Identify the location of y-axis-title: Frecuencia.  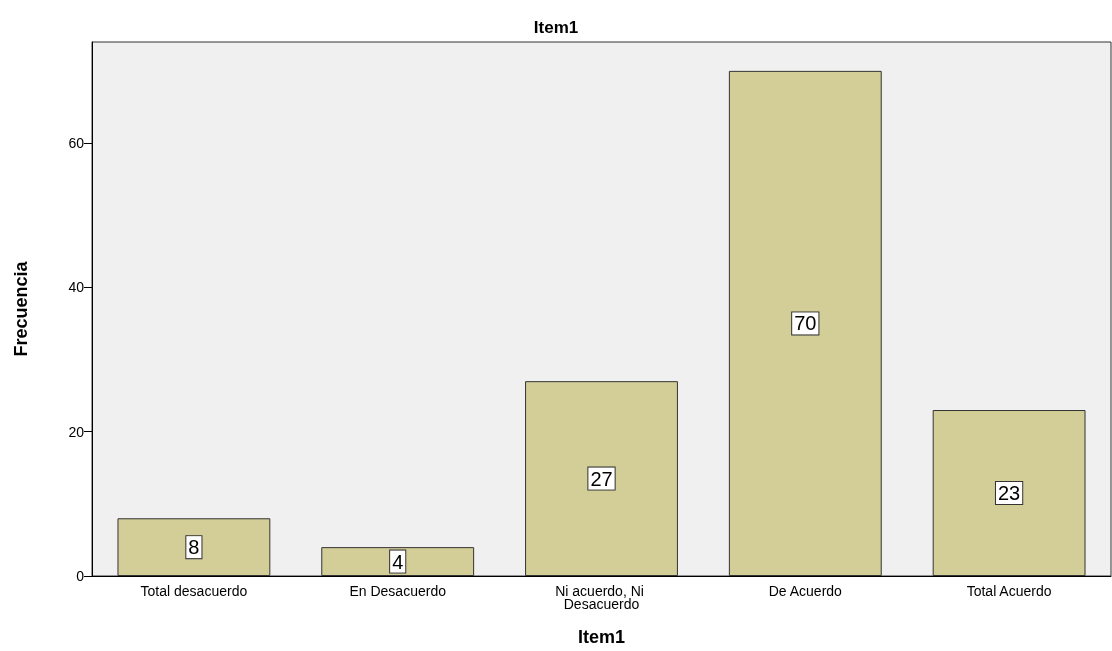
(21, 308).